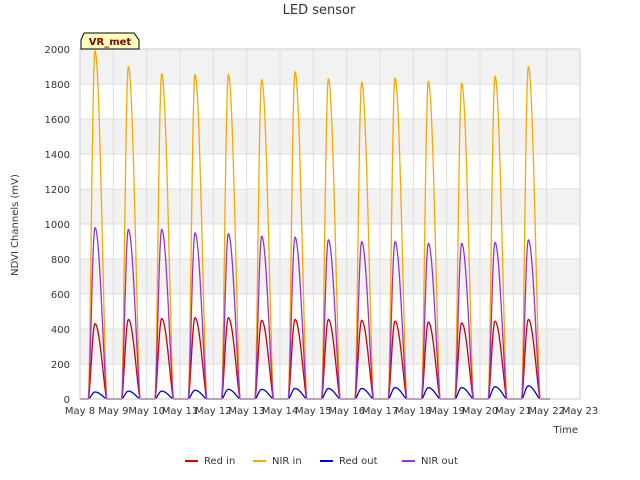  I want to click on x-tick-label: May 12, so click(213, 411).